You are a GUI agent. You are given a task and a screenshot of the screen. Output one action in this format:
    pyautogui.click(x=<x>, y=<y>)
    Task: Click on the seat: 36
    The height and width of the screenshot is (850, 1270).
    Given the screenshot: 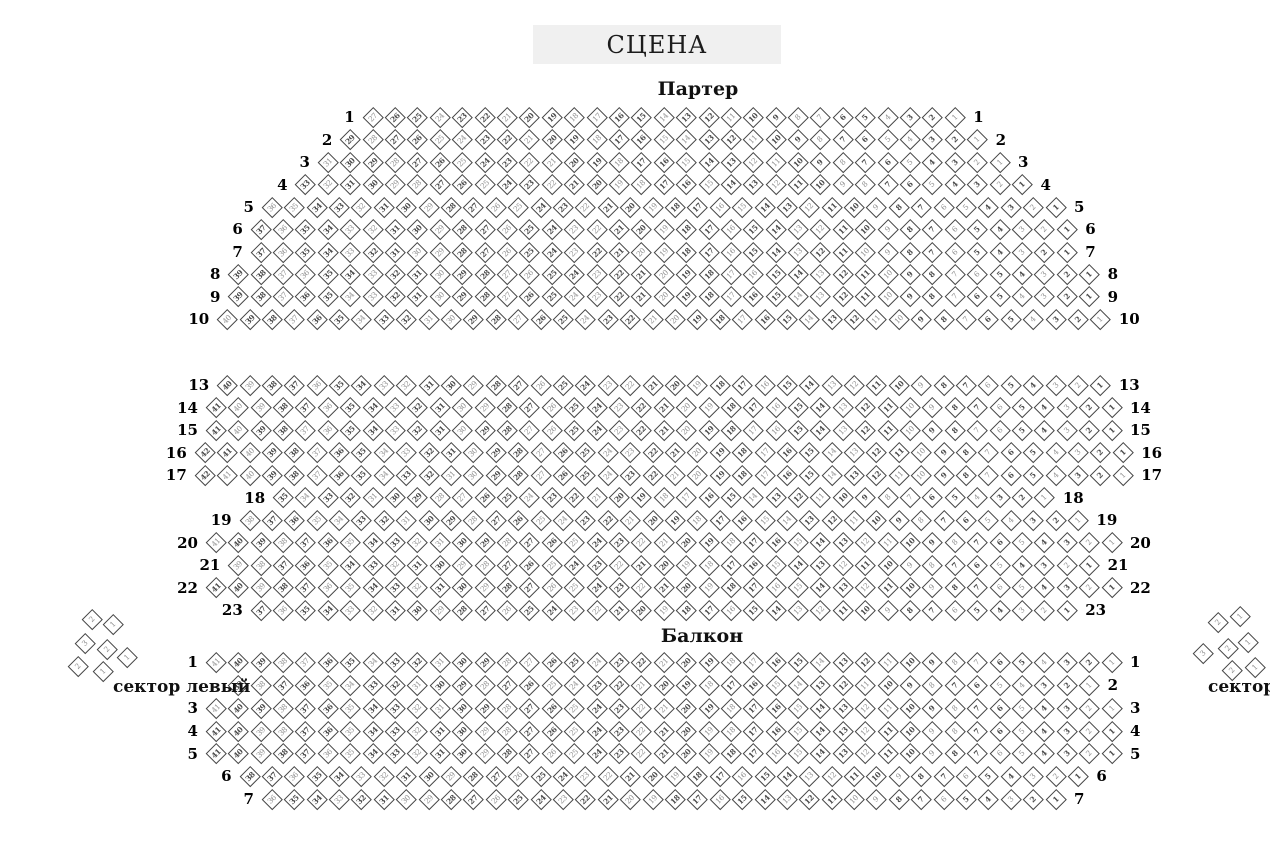 What is the action you would take?
    pyautogui.click(x=294, y=520)
    